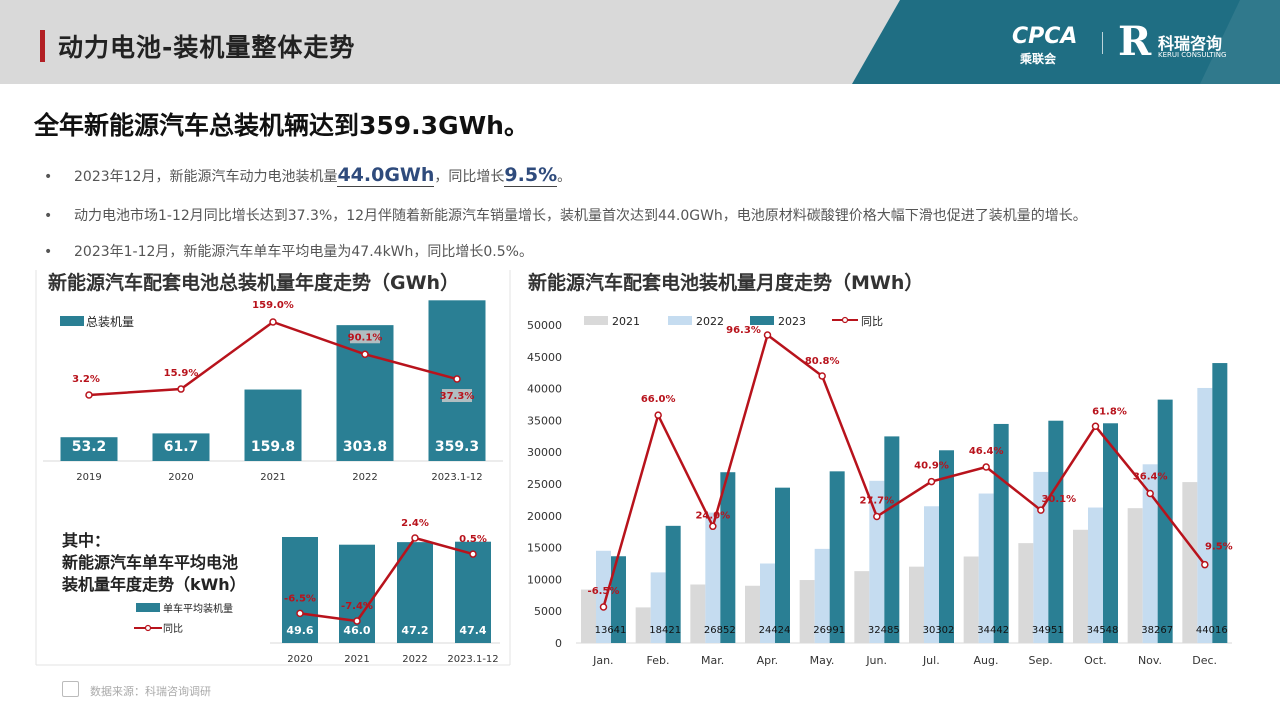 This screenshot has width=1280, height=720. Describe the element at coordinates (884, 630) in the screenshot. I see `monthly-bar-value-label: 32485` at that location.